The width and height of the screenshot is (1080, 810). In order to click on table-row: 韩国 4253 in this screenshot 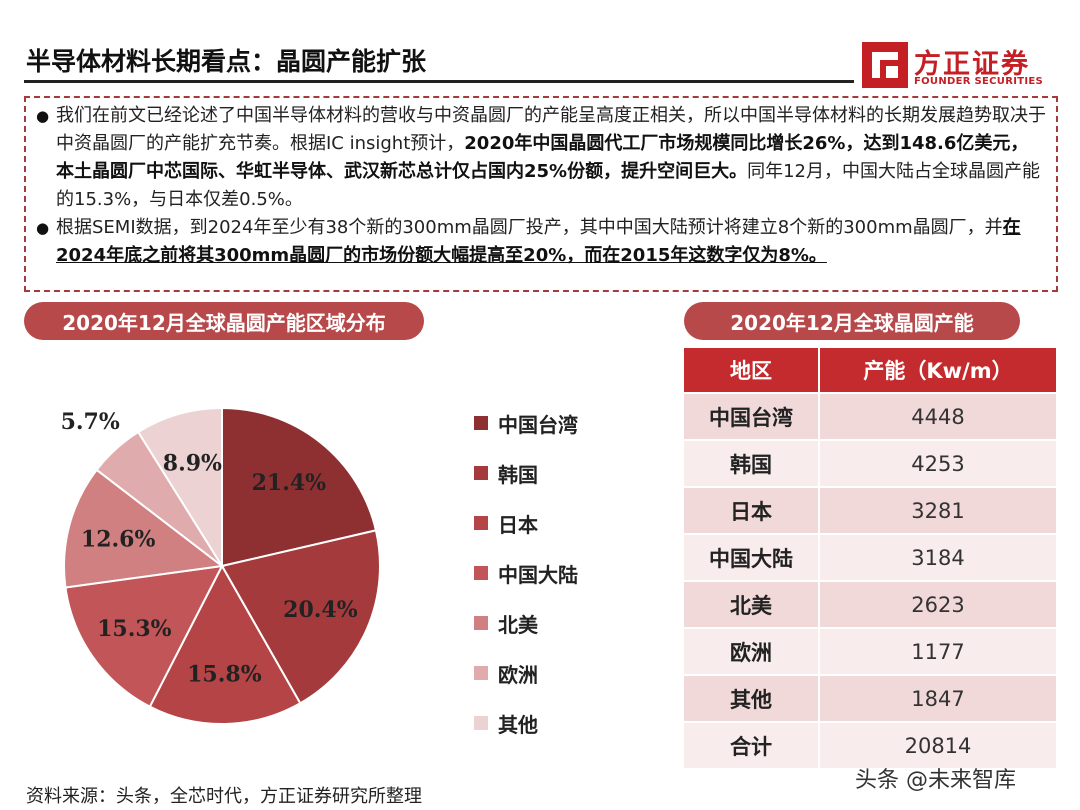, I will do `click(871, 464)`.